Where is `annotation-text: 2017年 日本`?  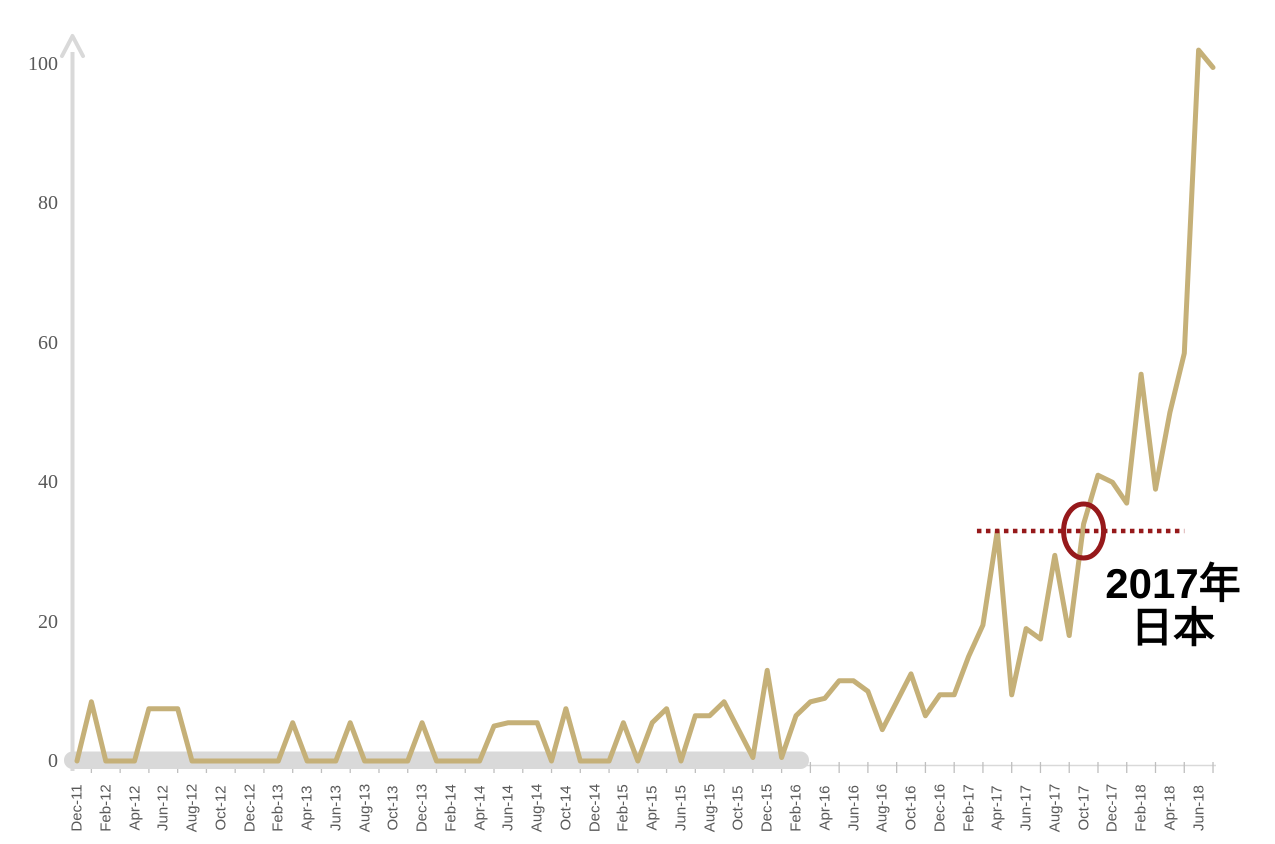 annotation-text: 2017年 日本 is located at coordinates (1173, 606).